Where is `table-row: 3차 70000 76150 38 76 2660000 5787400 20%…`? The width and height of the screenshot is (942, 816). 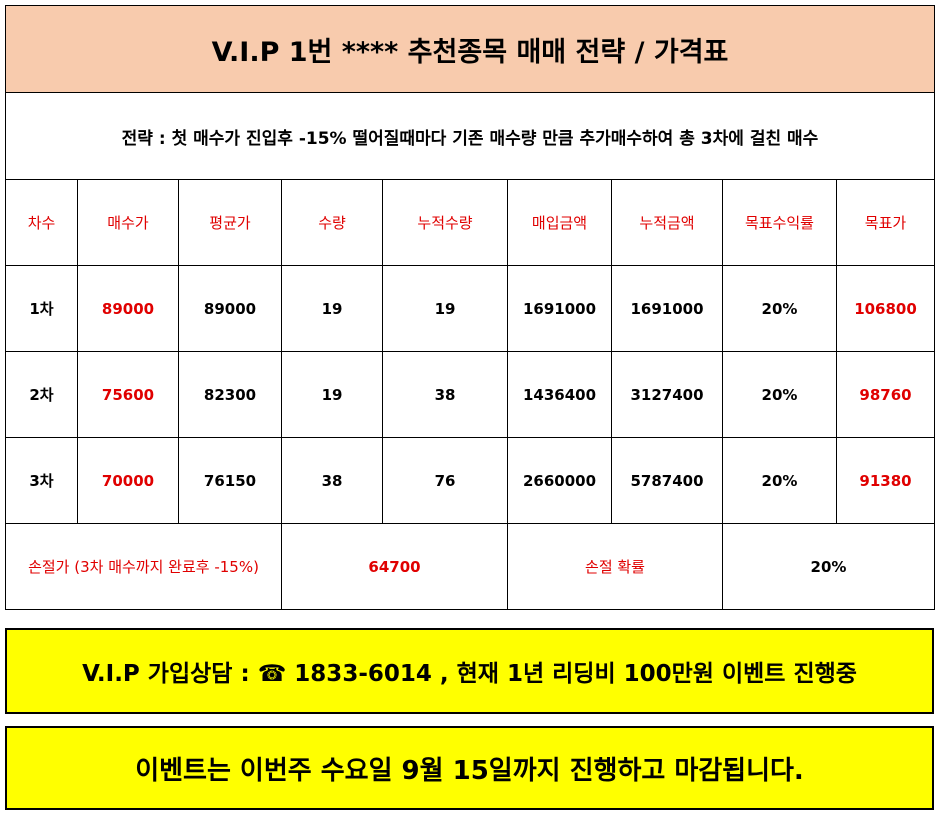
table-row: 3차 70000 76150 38 76 2660000 5787400 20%… is located at coordinates (470, 480).